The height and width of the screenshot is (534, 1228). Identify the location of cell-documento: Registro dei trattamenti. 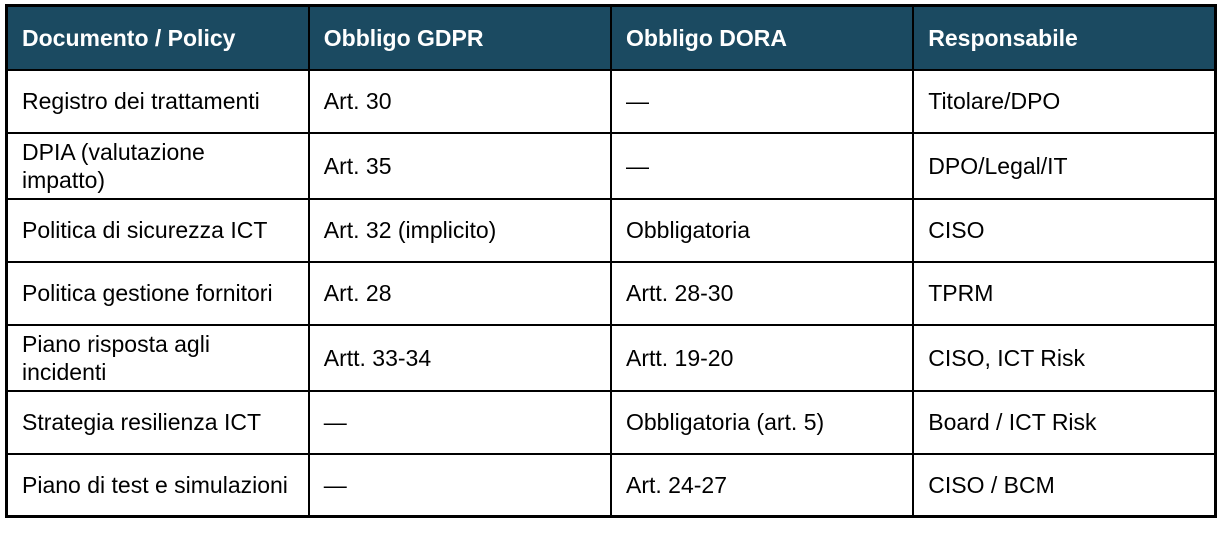
(157, 101).